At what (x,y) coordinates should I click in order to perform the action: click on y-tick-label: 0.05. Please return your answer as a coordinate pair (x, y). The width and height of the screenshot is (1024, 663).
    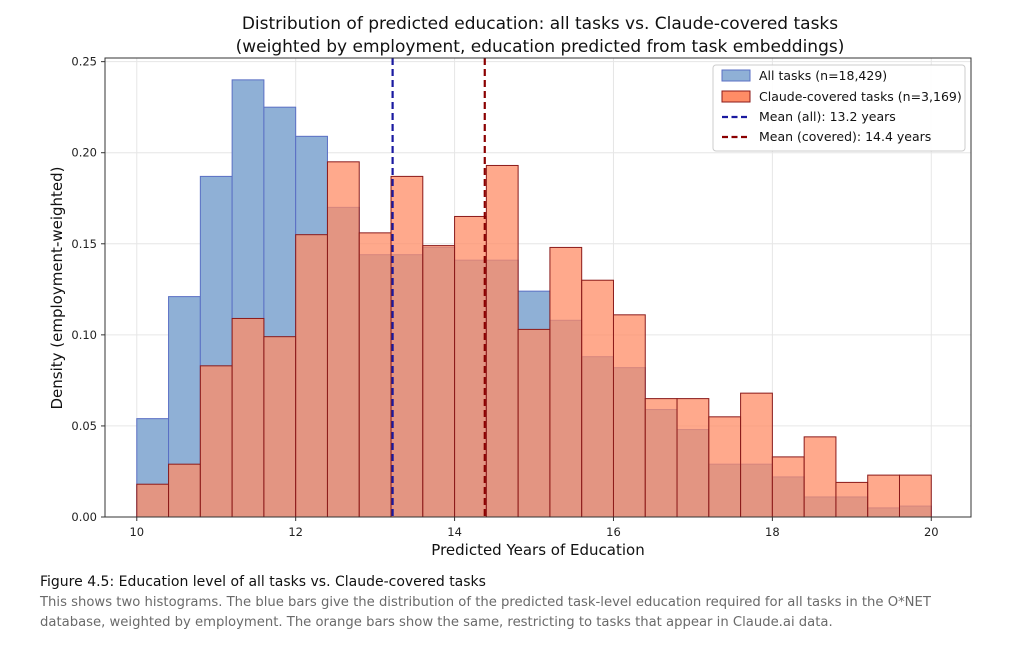
    Looking at the image, I should click on (84, 426).